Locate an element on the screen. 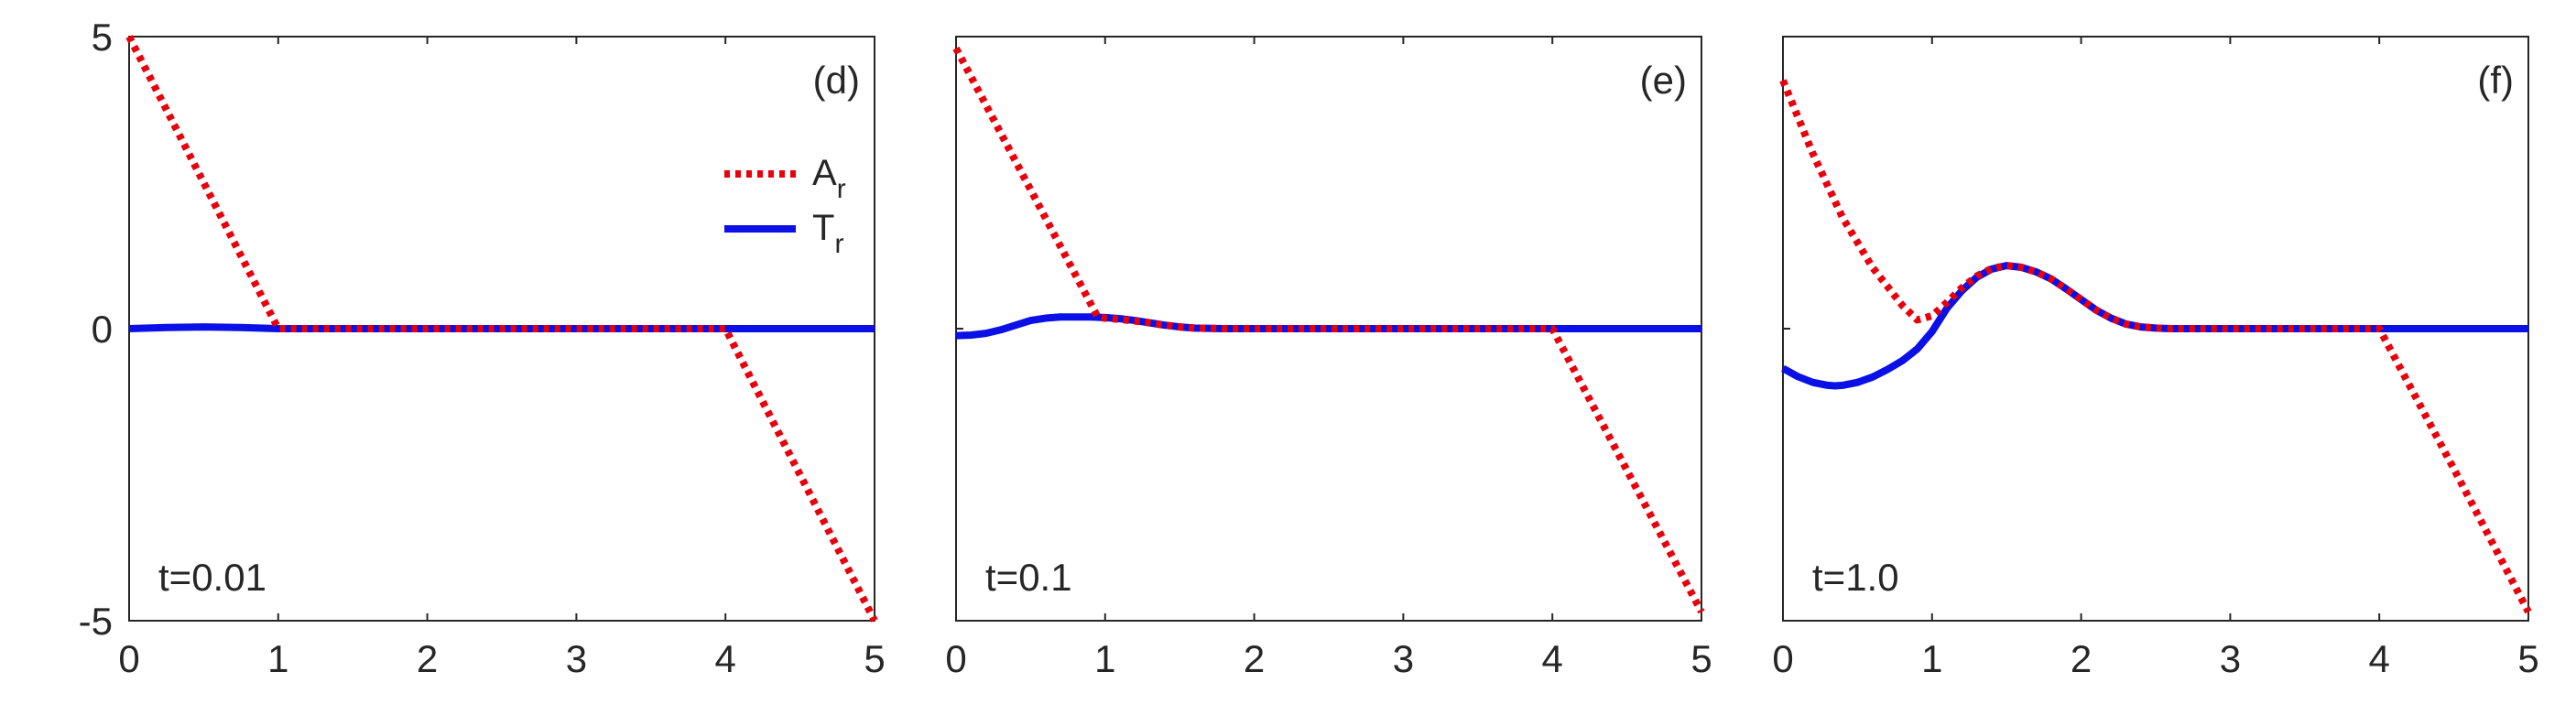 The width and height of the screenshot is (2576, 715). y-tick-label: -5 is located at coordinates (96, 621).